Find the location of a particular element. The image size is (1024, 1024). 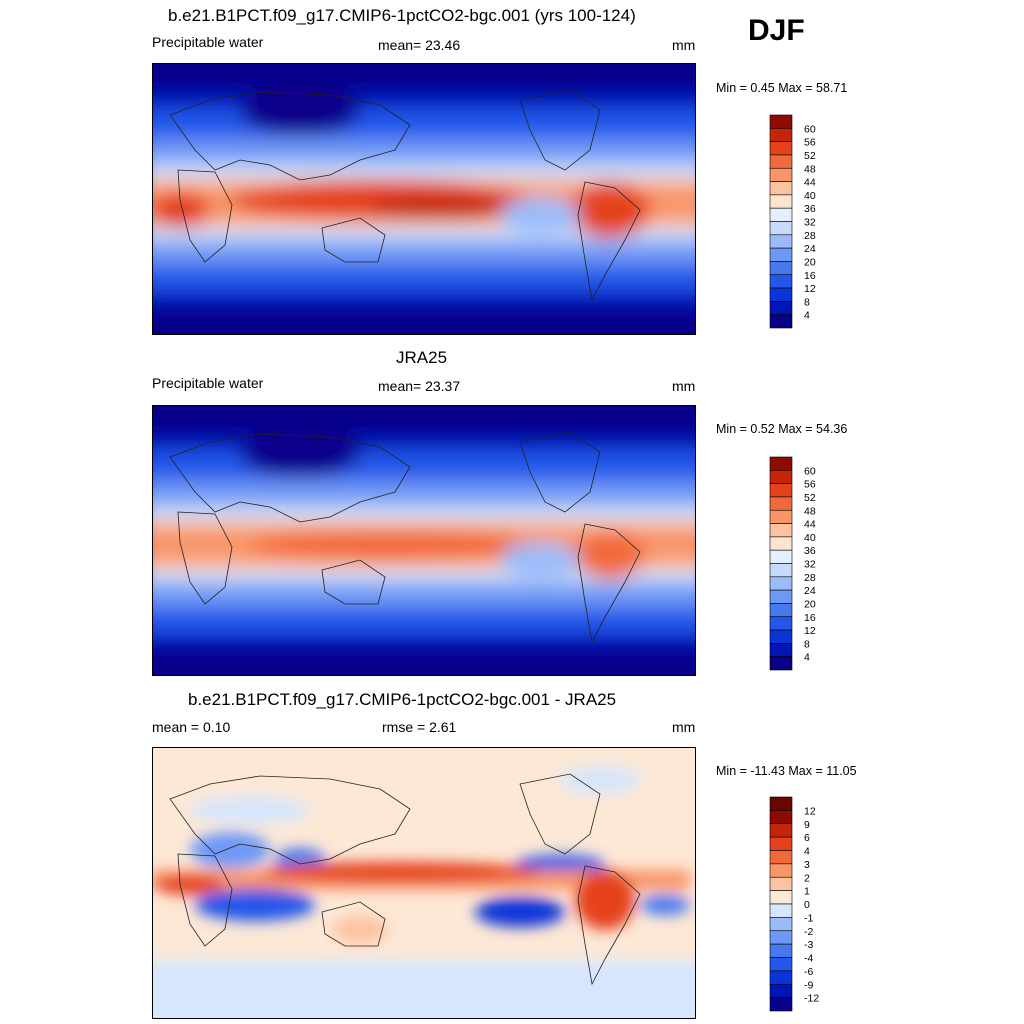

panel-1-units-label: mm is located at coordinates (684, 45).